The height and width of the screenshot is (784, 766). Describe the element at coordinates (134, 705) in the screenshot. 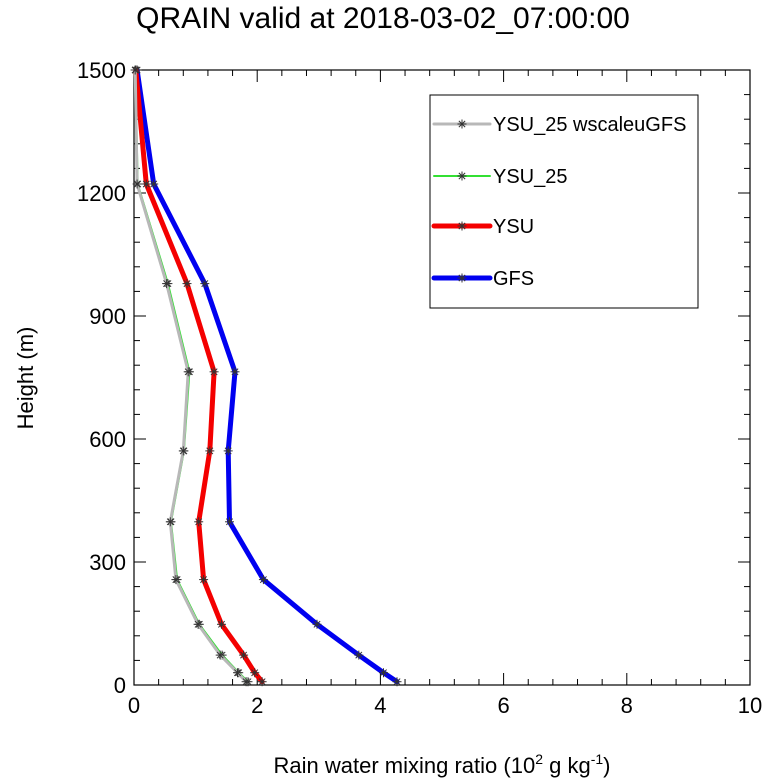

I see `x-tick-label: 0` at that location.